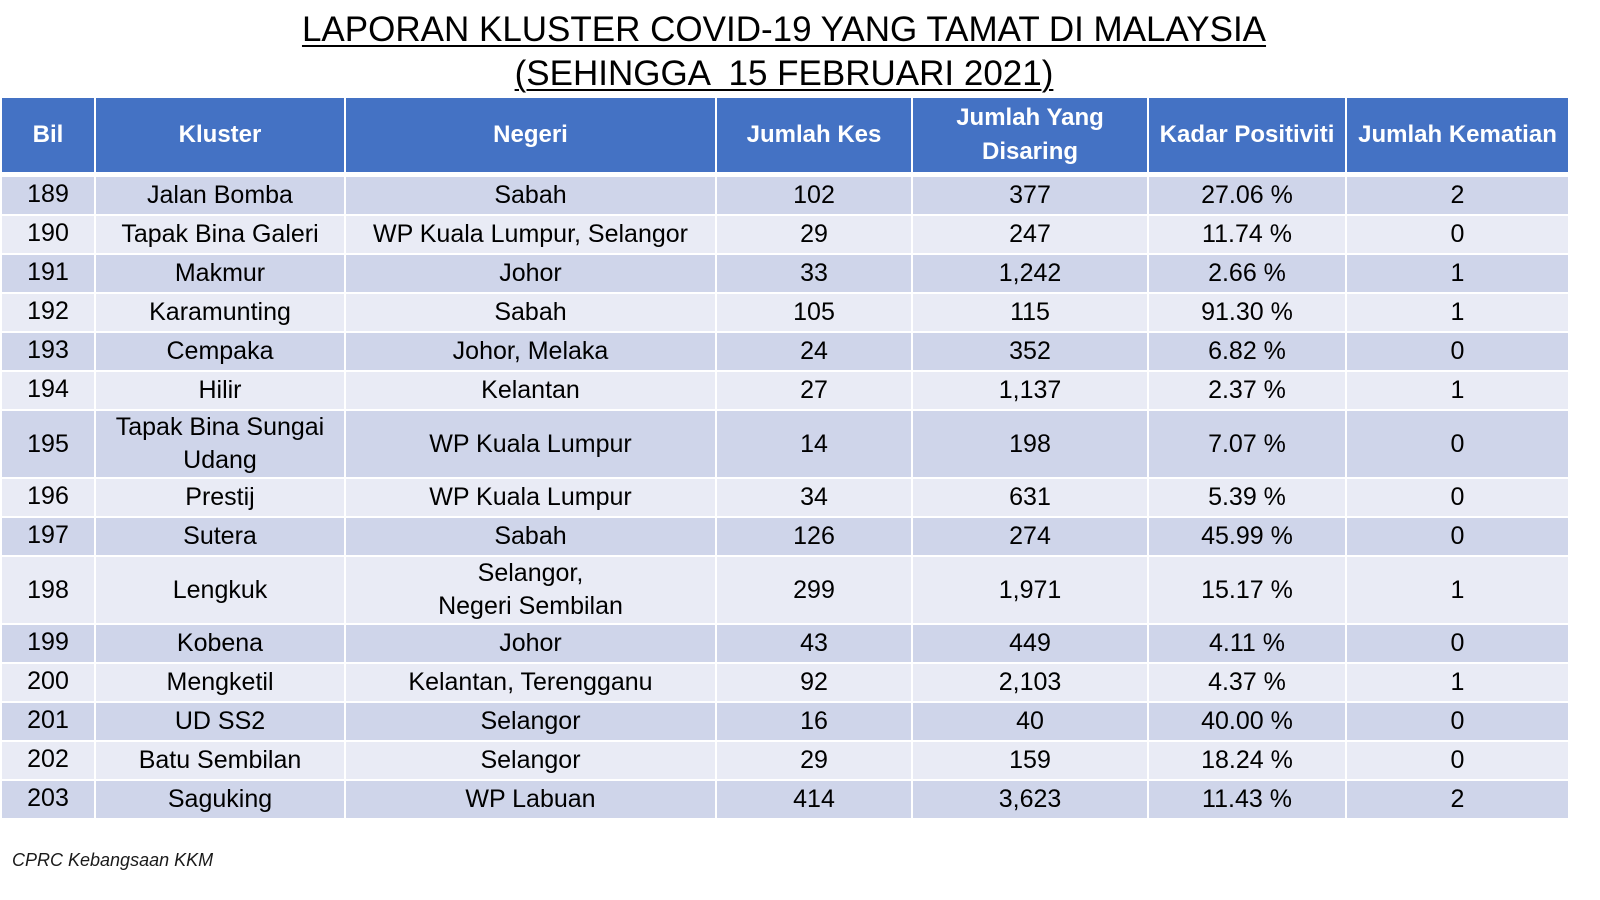 The width and height of the screenshot is (1600, 900). Describe the element at coordinates (48, 760) in the screenshot. I see `cell-bil: 202` at that location.